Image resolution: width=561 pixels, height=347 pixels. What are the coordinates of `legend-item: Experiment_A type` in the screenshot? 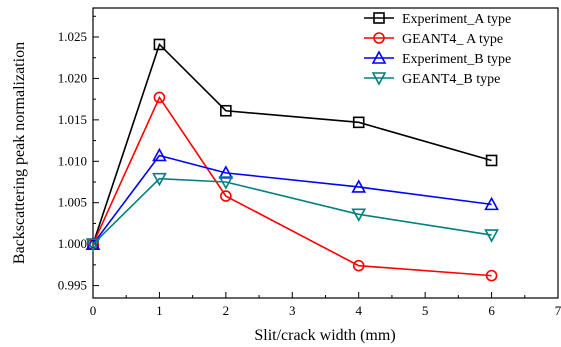 It's located at (437, 19).